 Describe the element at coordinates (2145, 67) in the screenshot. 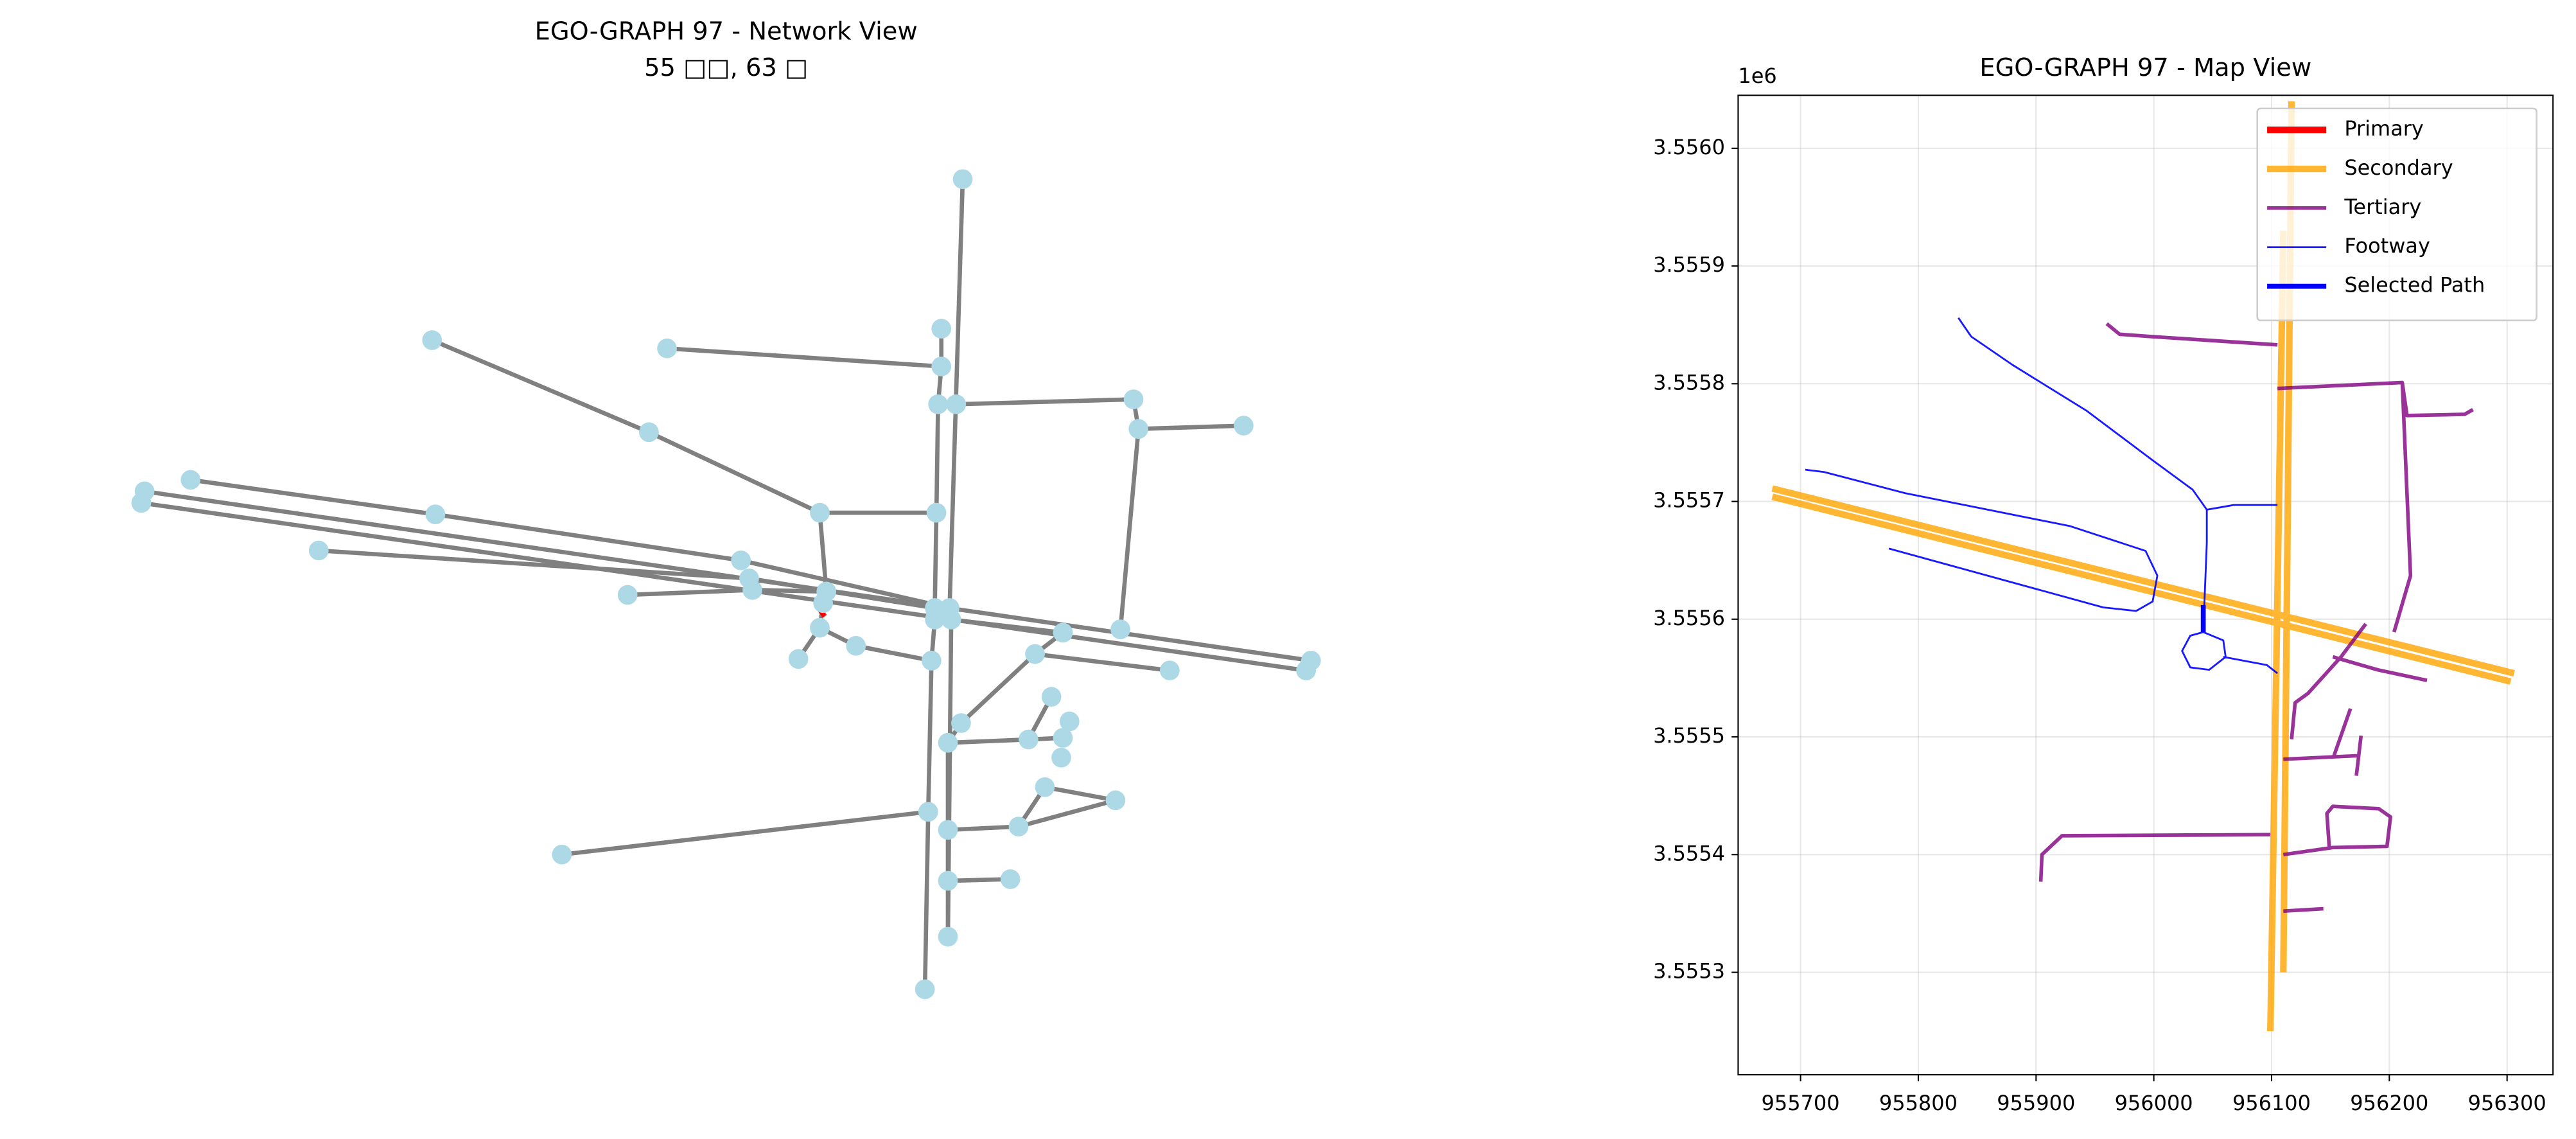

I see `map-title: EGO-GRAPH 97 - Map View` at that location.